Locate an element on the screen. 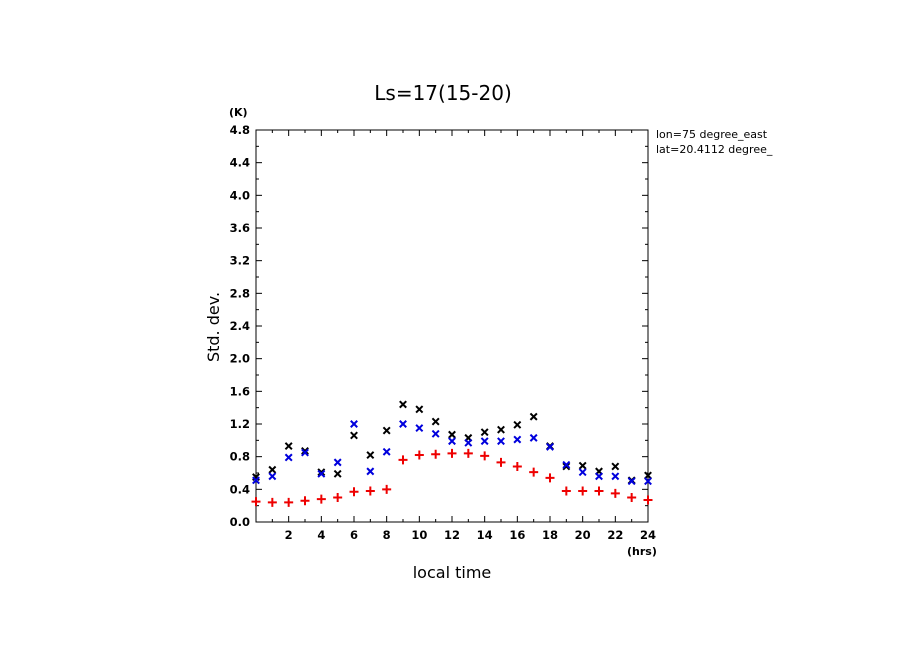 The width and height of the screenshot is (904, 654). data-points is located at coordinates (452, 453).